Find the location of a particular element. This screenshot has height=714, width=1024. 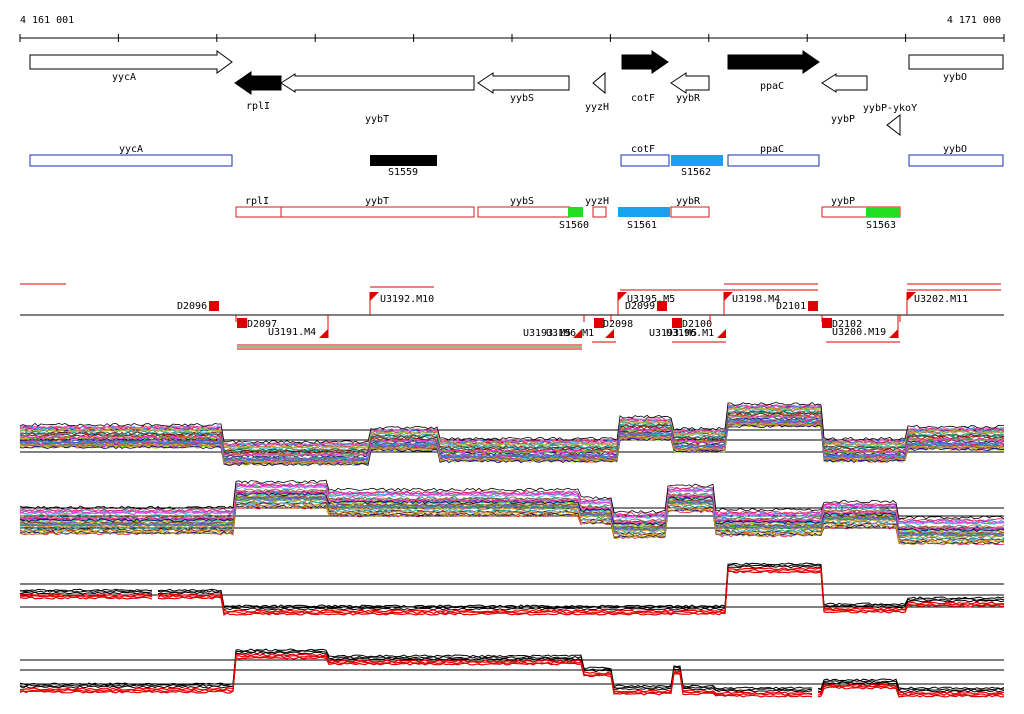

downshift-D2102: D2102 is located at coordinates (842, 324).